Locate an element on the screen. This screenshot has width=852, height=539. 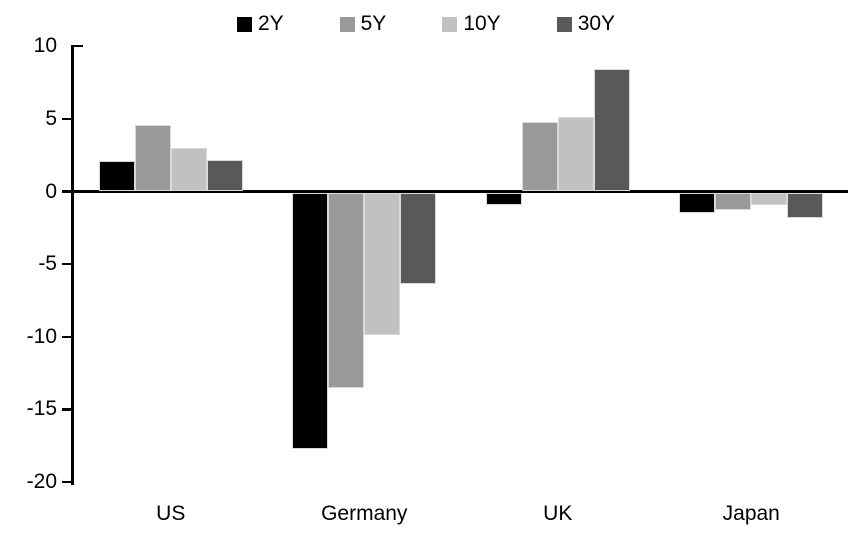
legend-item-30y: 30Y is located at coordinates (586, 23).